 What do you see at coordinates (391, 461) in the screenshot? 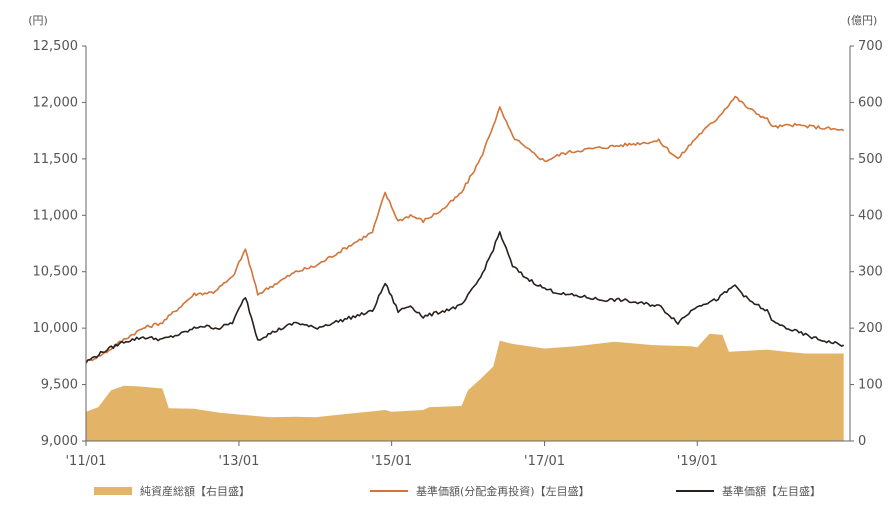
I see `x-tick-label: '15/01` at bounding box center [391, 461].